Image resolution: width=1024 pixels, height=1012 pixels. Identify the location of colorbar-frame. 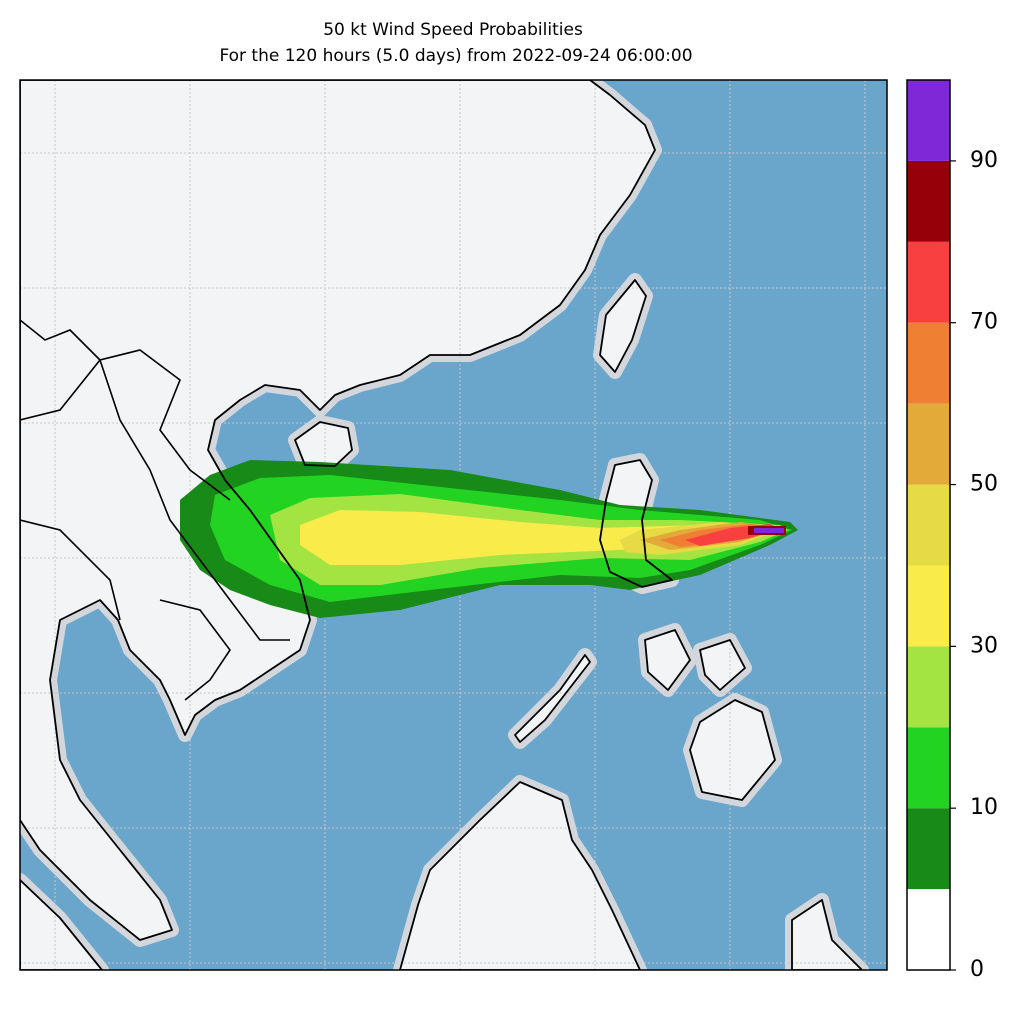
(928, 525).